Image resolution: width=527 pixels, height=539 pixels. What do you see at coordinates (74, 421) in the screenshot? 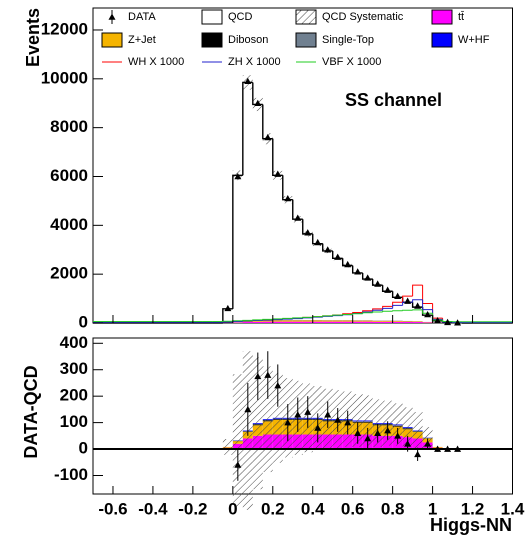
I see `y-tick-label: 100` at bounding box center [74, 421].